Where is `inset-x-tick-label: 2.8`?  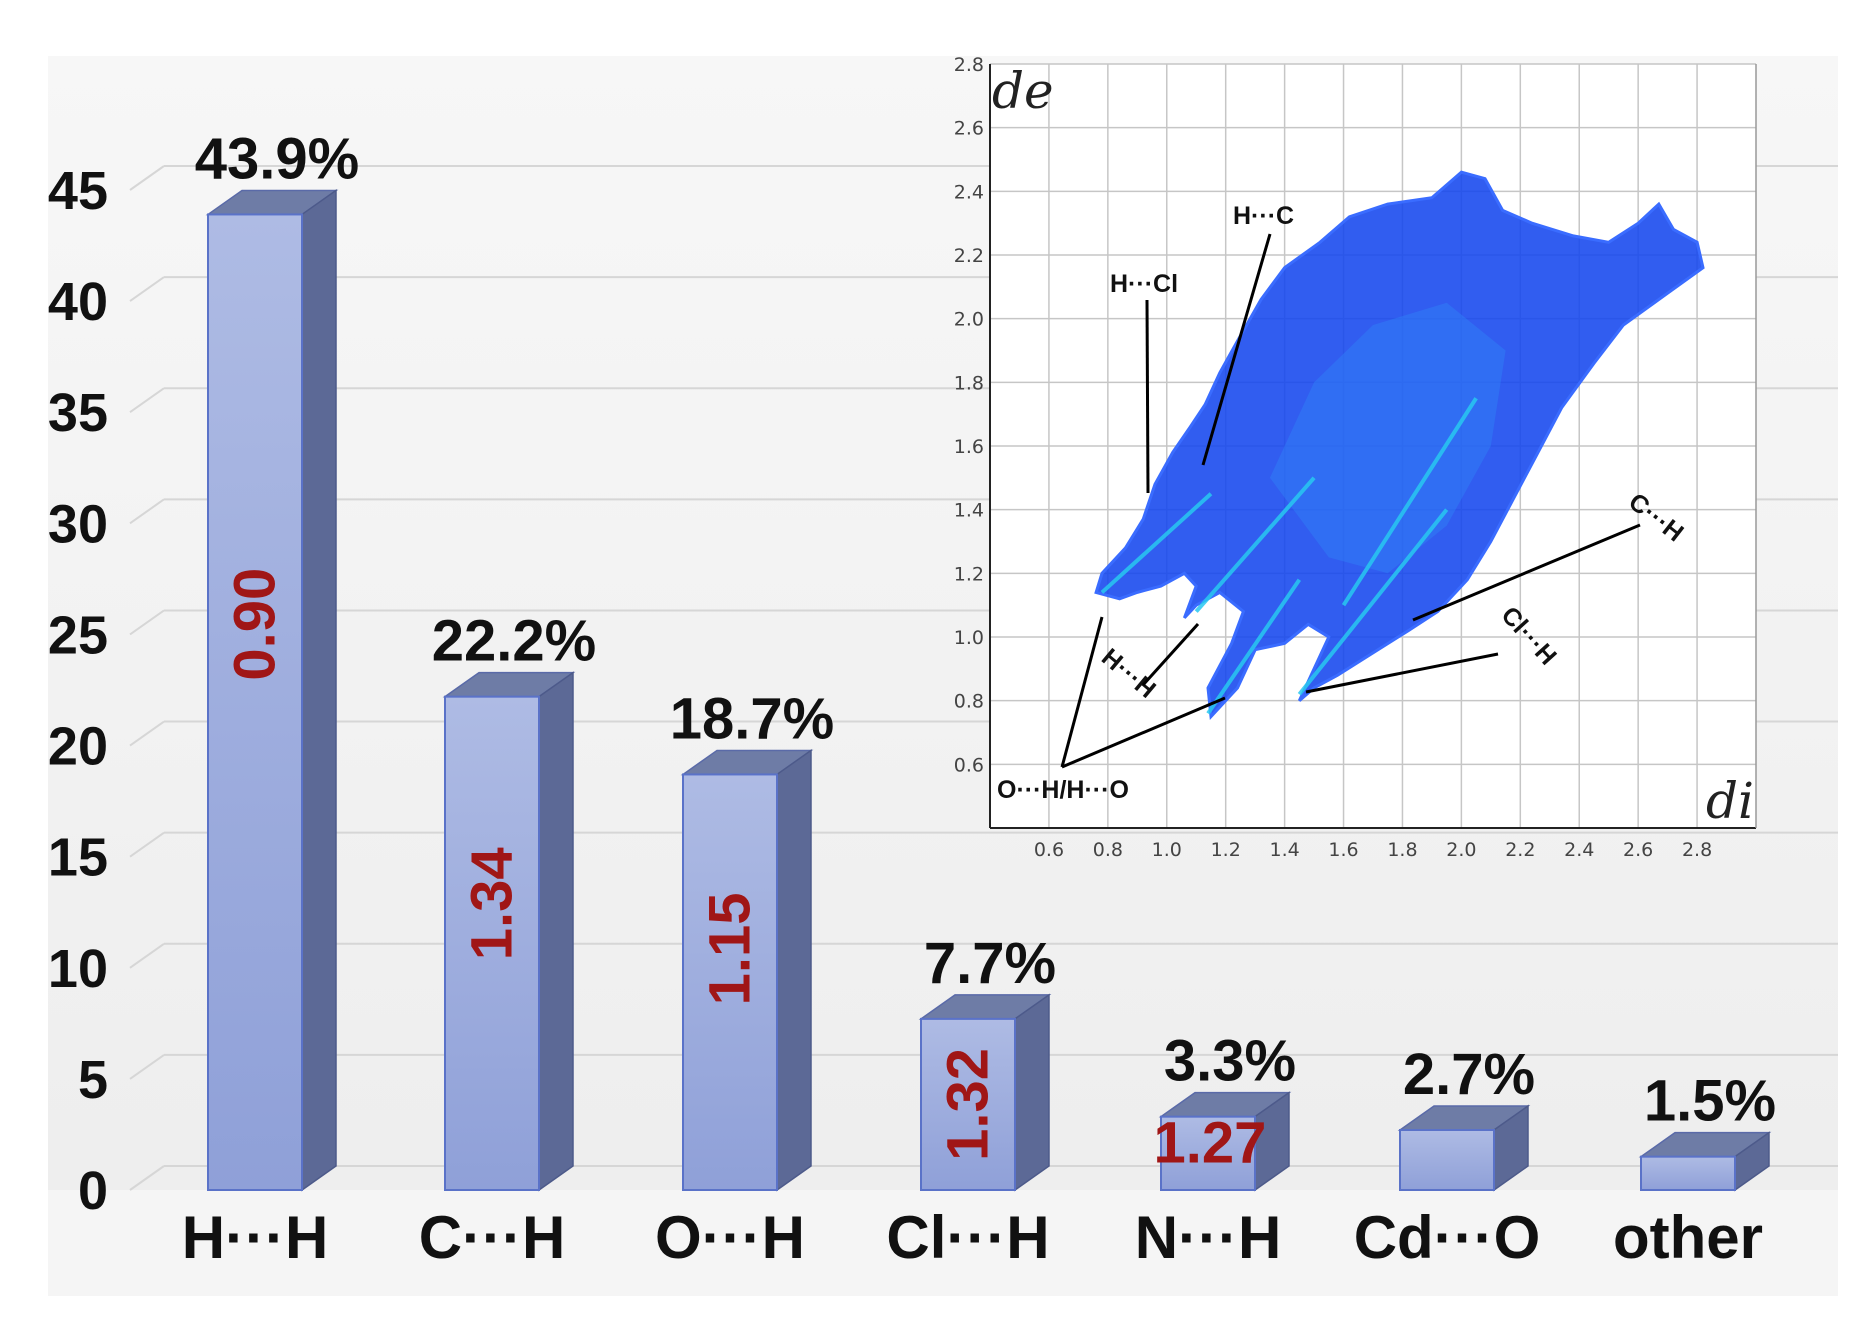
inset-x-tick-label: 2.8 is located at coordinates (1697, 850).